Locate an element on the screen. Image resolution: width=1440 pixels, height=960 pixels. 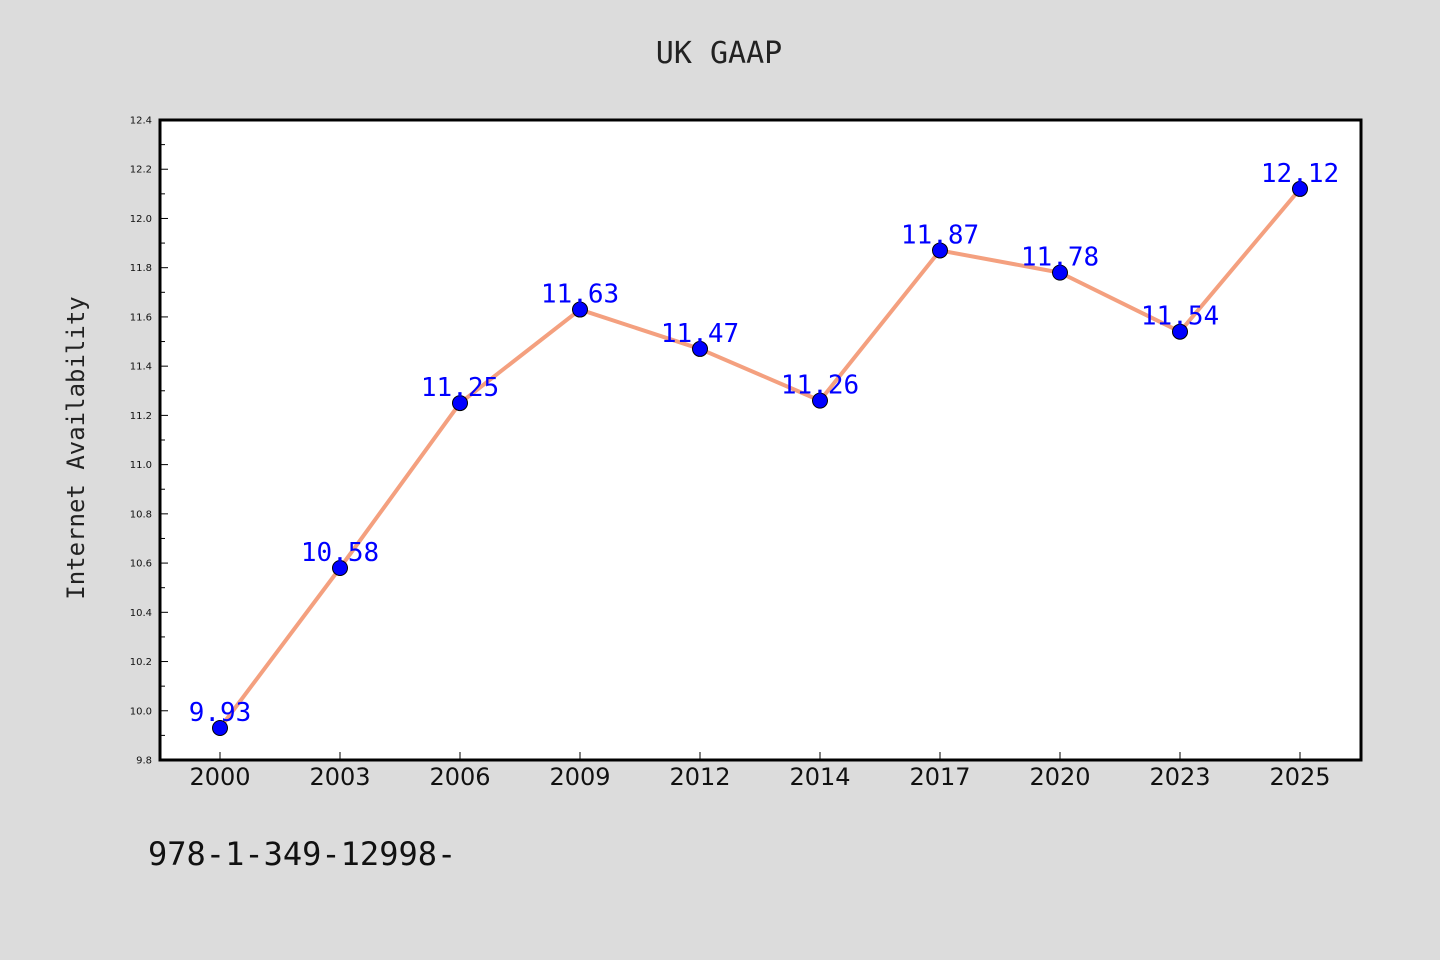
x-tick-label: 2017 is located at coordinates (939, 777).